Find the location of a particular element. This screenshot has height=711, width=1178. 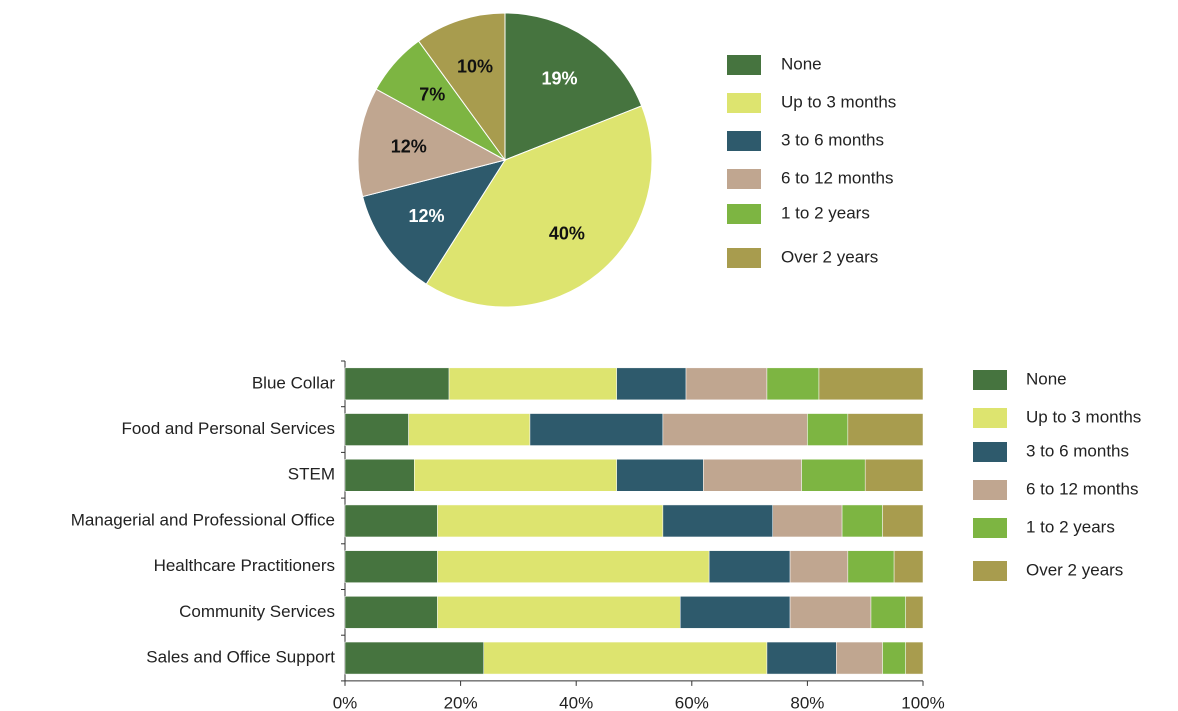

x-tick-label: 40% is located at coordinates (576, 702).